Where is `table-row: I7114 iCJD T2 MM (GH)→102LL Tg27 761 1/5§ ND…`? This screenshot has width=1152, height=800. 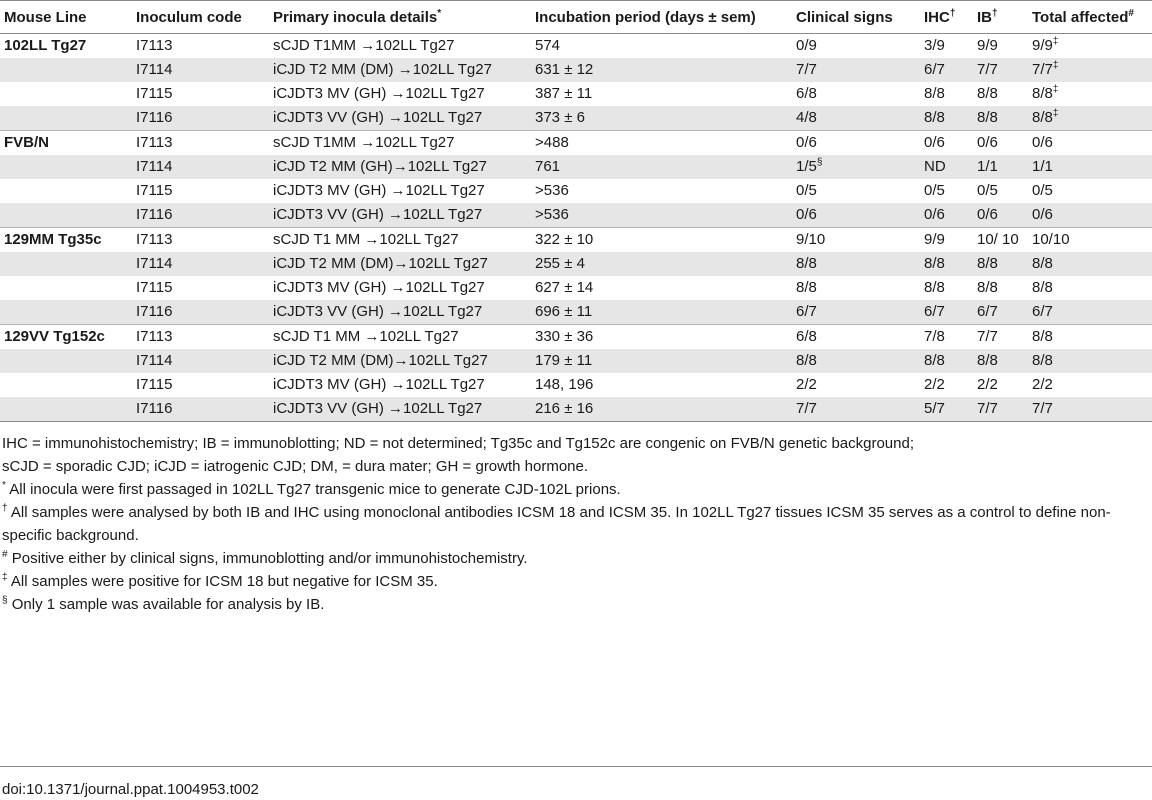
table-row: I7114 iCJD T2 MM (GH)→102LL Tg27 761 1/5§ ND… is located at coordinates (576, 167).